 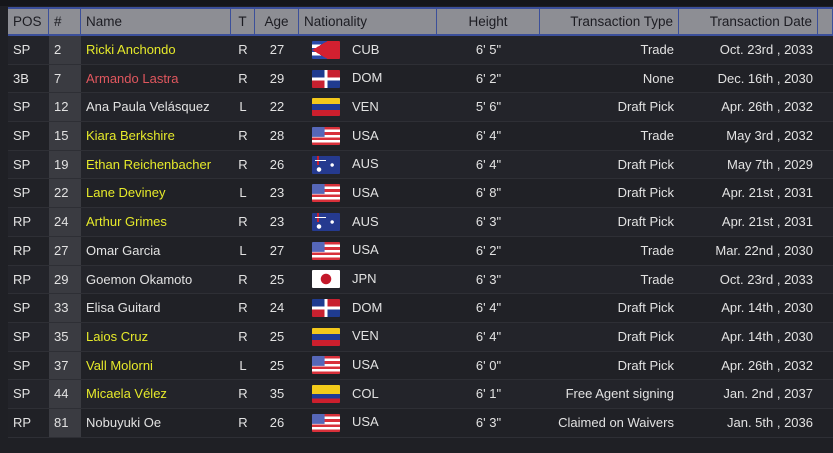 What do you see at coordinates (119, 365) in the screenshot?
I see `player-name: Vall Molorni` at bounding box center [119, 365].